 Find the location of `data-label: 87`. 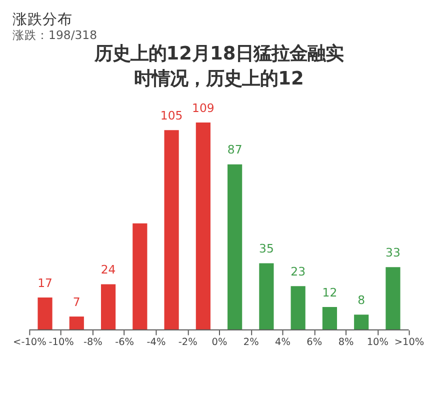

data-label: 87 is located at coordinates (234, 149).